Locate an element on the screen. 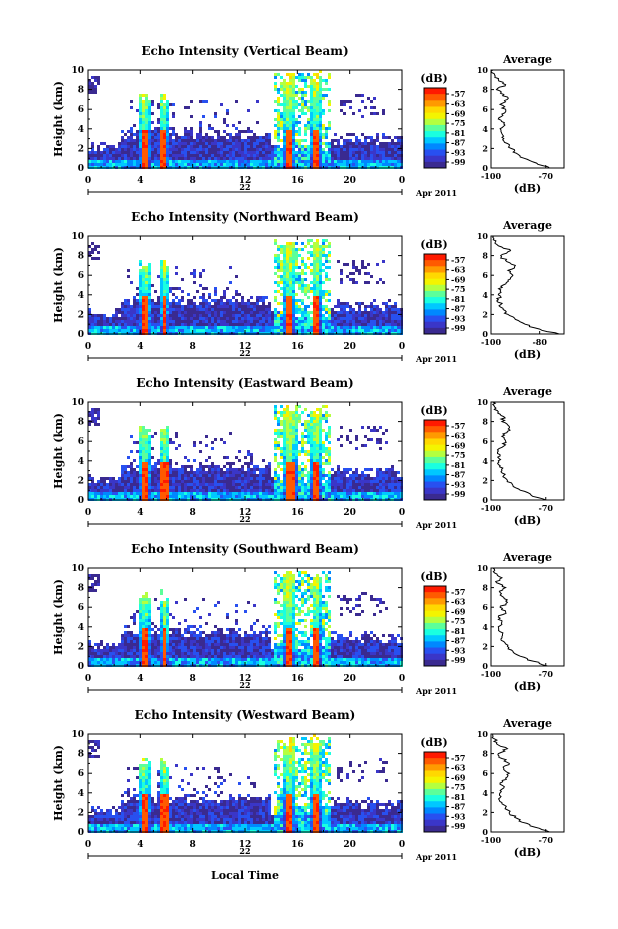  avg-profile: Average 0 2 4 6 8 10 -100 -70(dB) is located at coordinates (521, 622).